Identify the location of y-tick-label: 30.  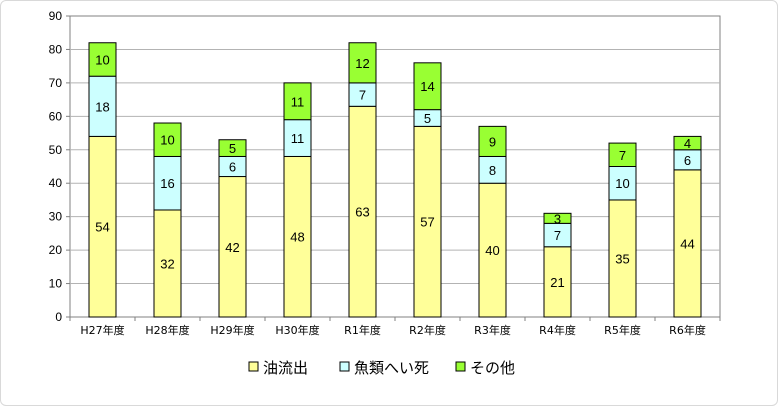
(56, 217).